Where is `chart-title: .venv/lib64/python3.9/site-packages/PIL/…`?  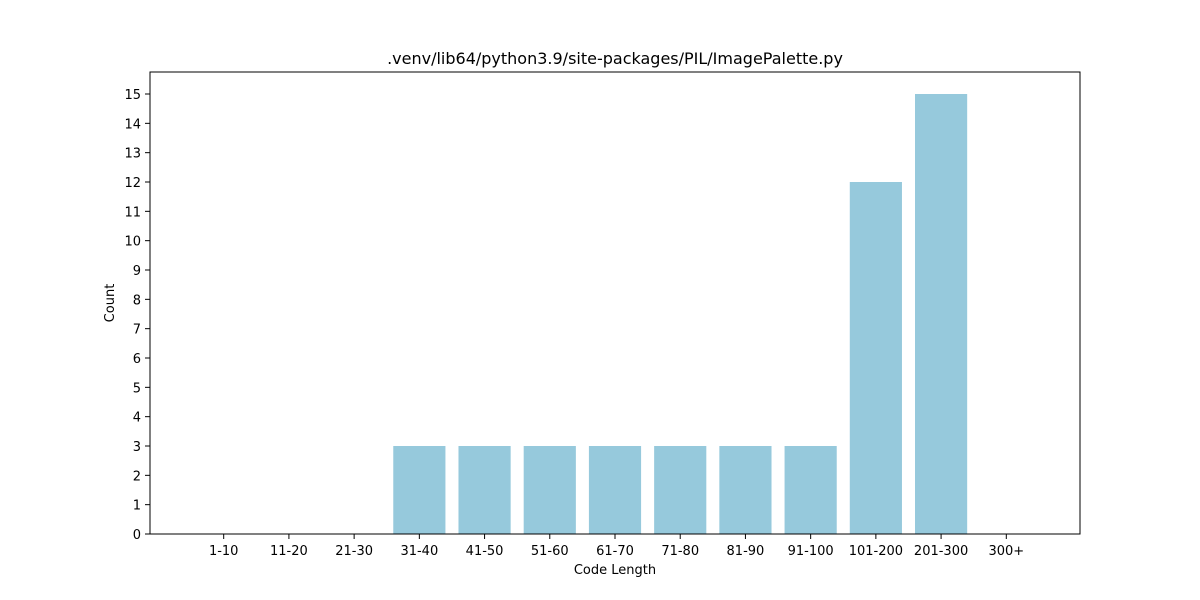
chart-title: .venv/lib64/python3.9/site-packages/PIL/… is located at coordinates (615, 58).